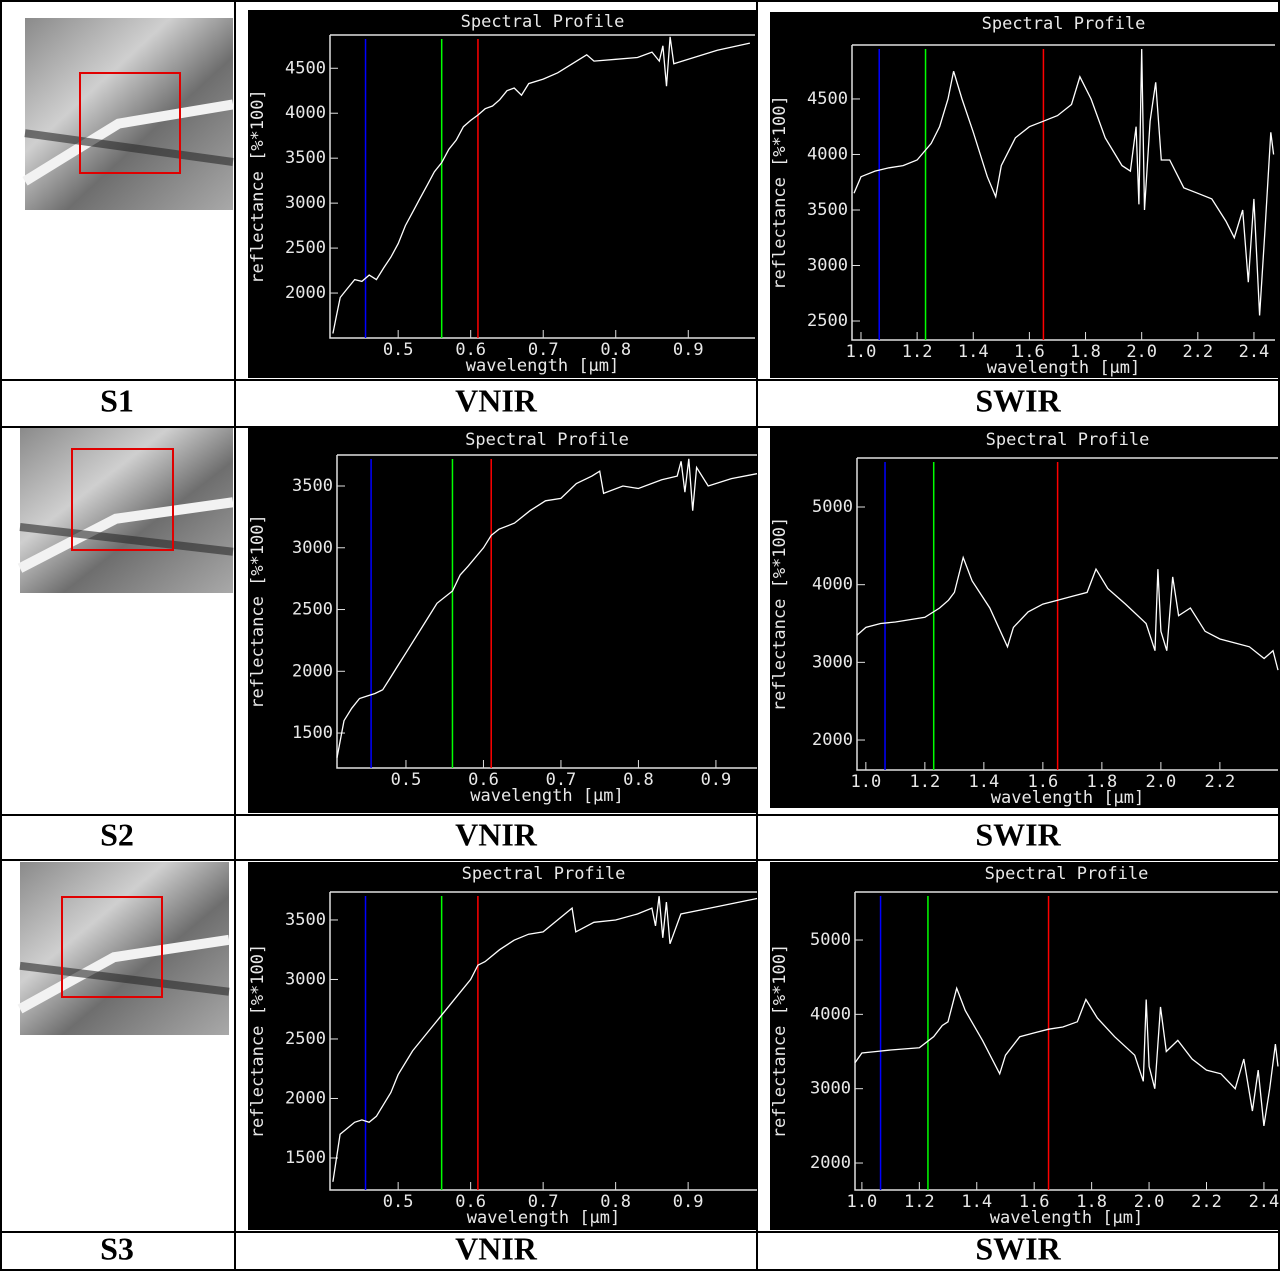 The image size is (1280, 1271). Describe the element at coordinates (1254, 352) in the screenshot. I see `x-tick-label: 2.4` at that location.